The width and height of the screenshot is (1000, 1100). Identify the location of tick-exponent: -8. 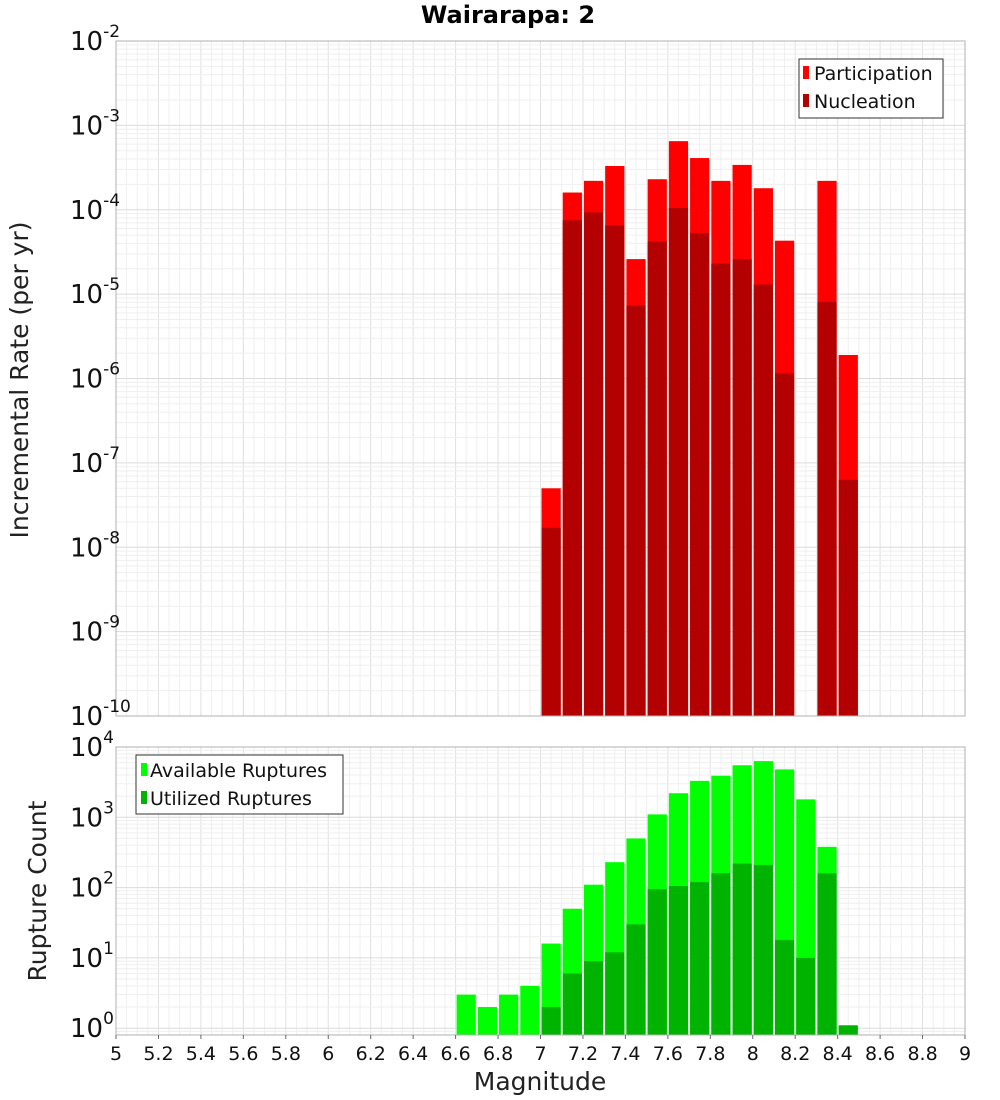
(111, 538).